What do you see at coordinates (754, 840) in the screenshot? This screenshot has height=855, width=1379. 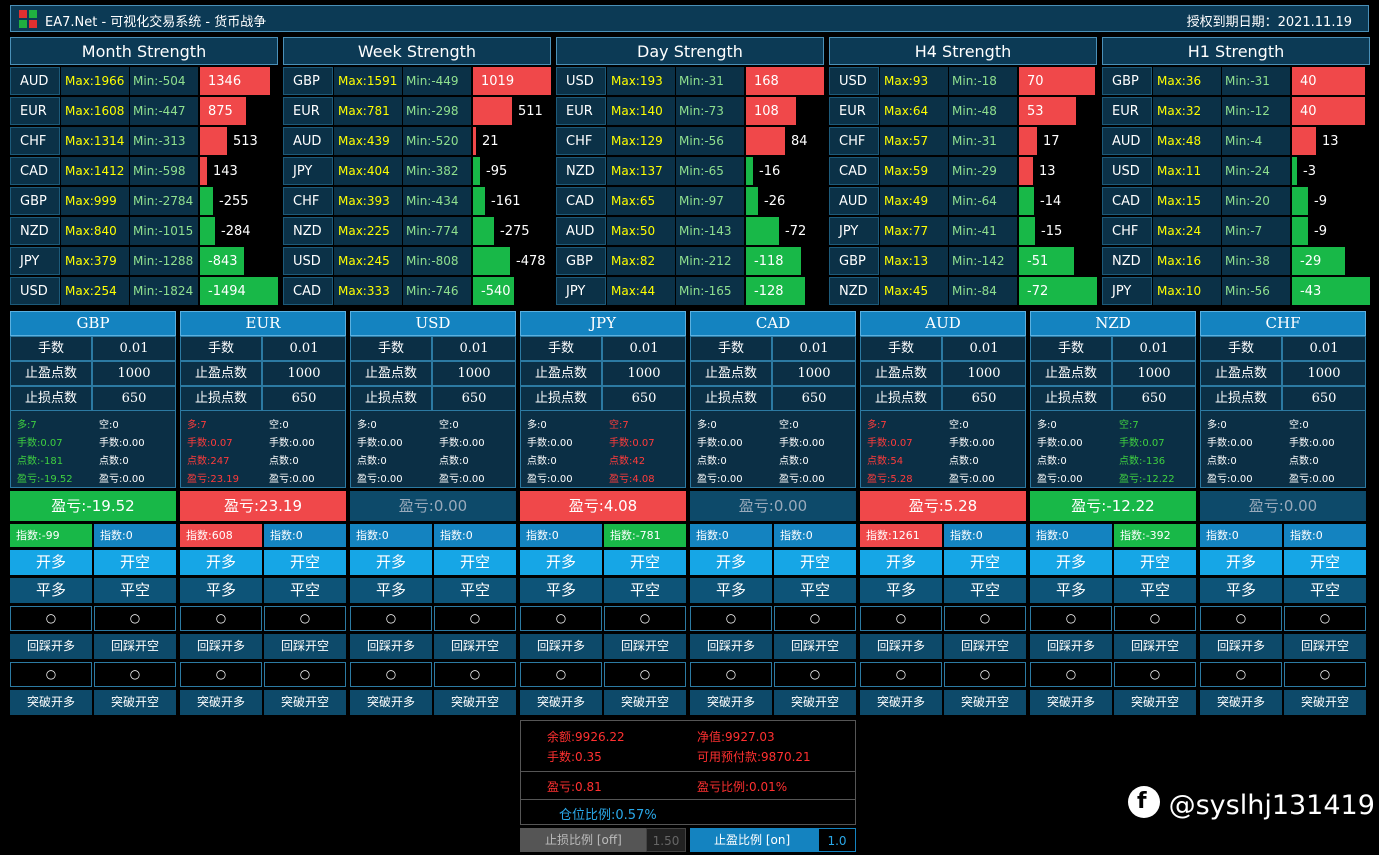 I see `tp-ratio-toggle: 止盈比例 [on]` at bounding box center [754, 840].